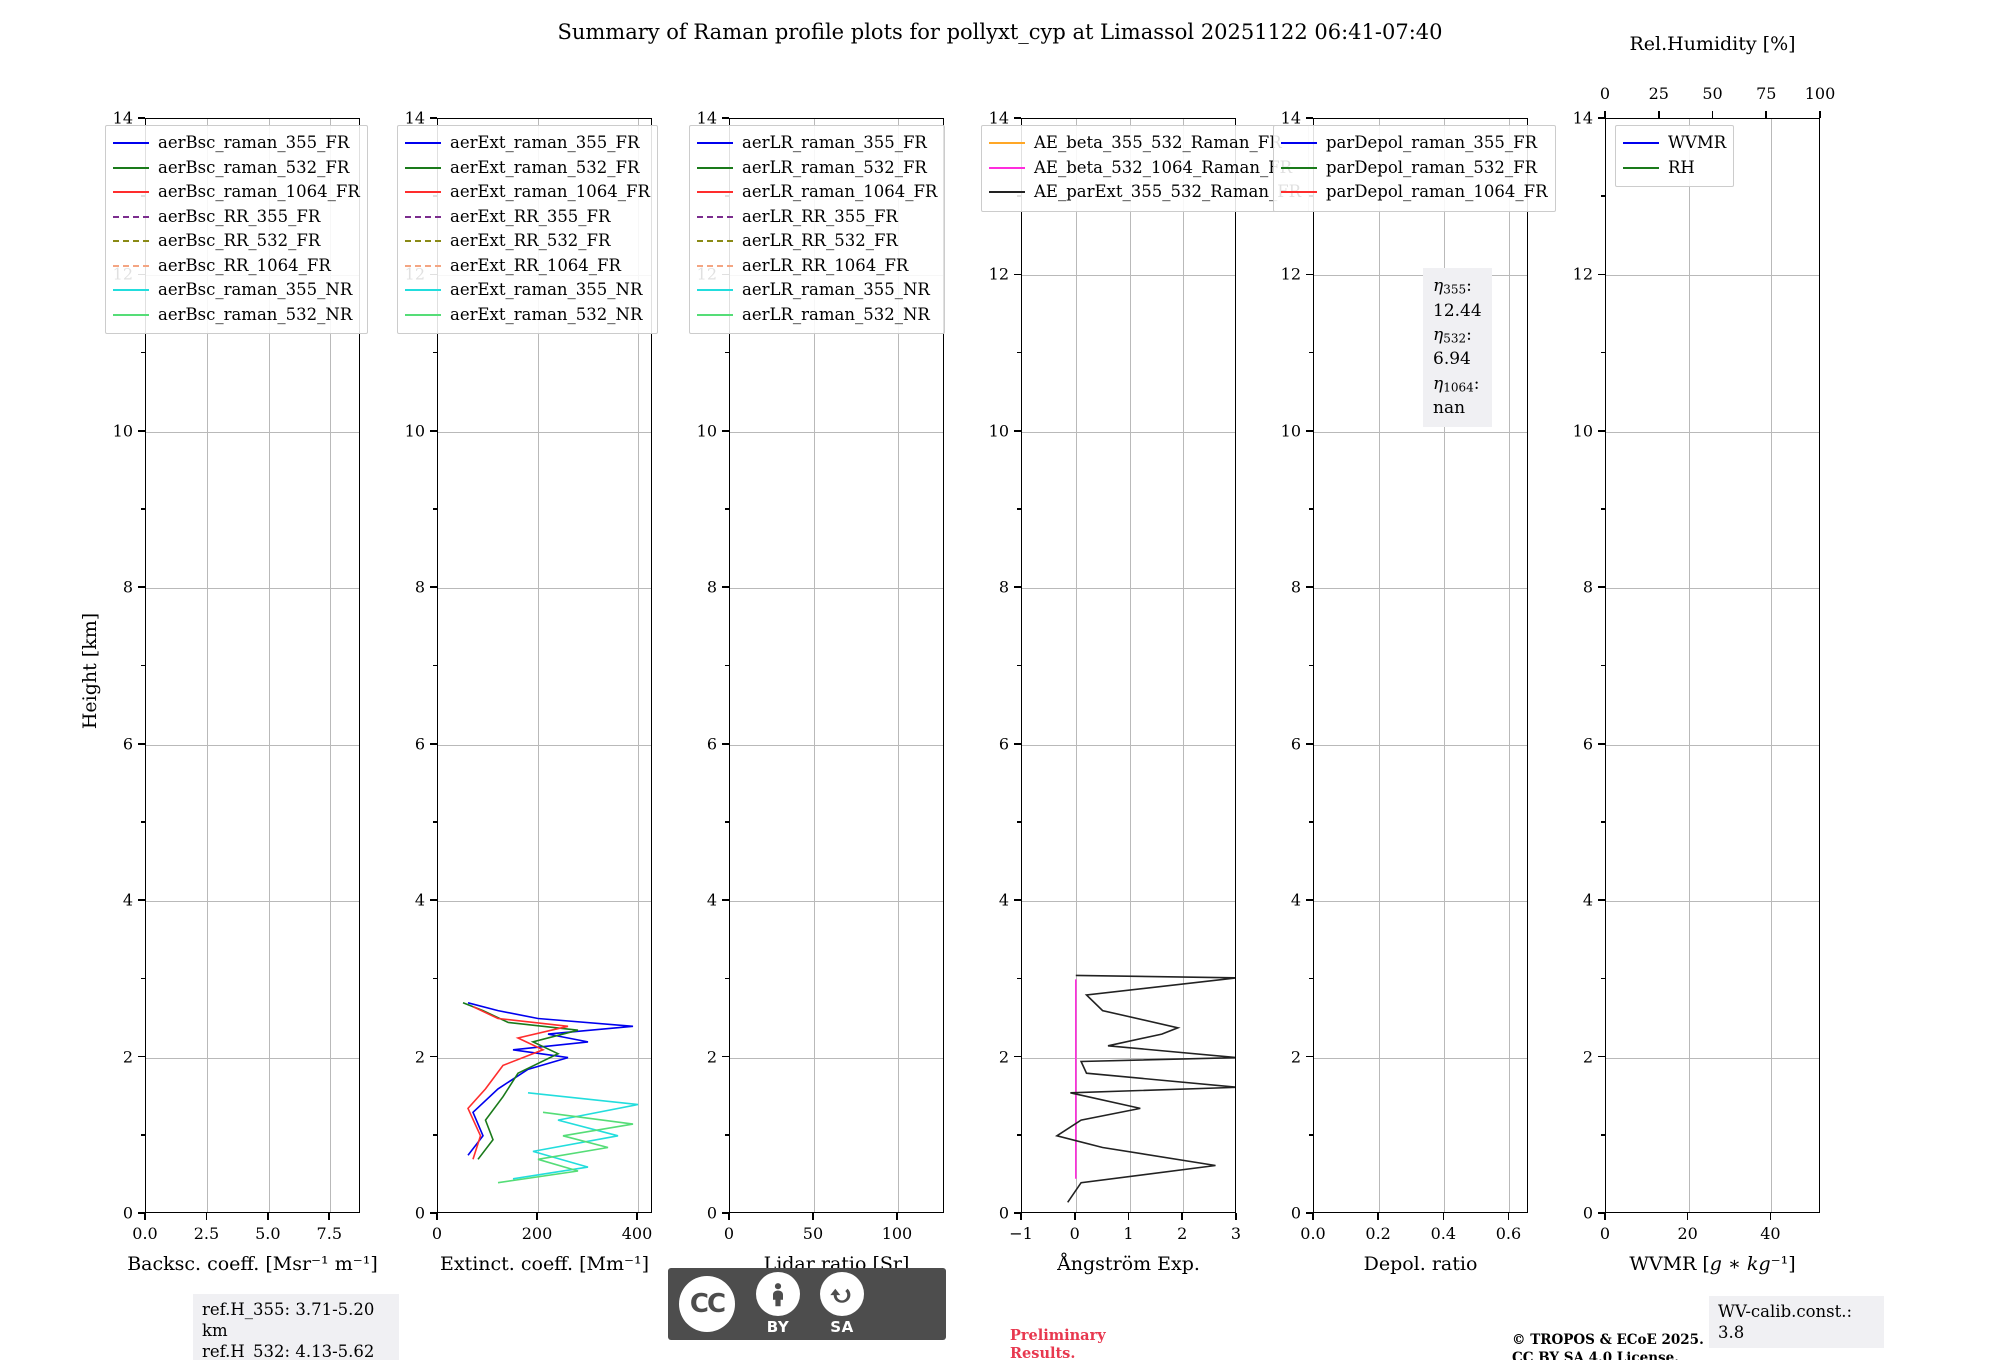 The image size is (2000, 1360). I want to click on legend-wvmr: WVMR RH, so click(1675, 156).